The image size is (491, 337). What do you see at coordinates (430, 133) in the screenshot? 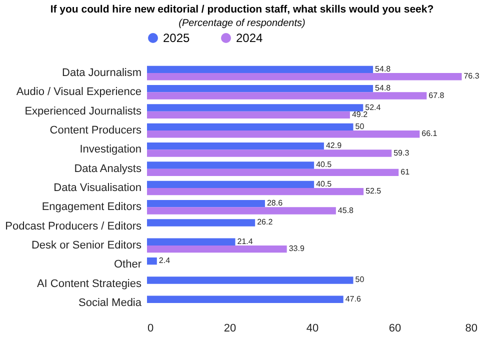
I see `data-label: 66.1` at bounding box center [430, 133].